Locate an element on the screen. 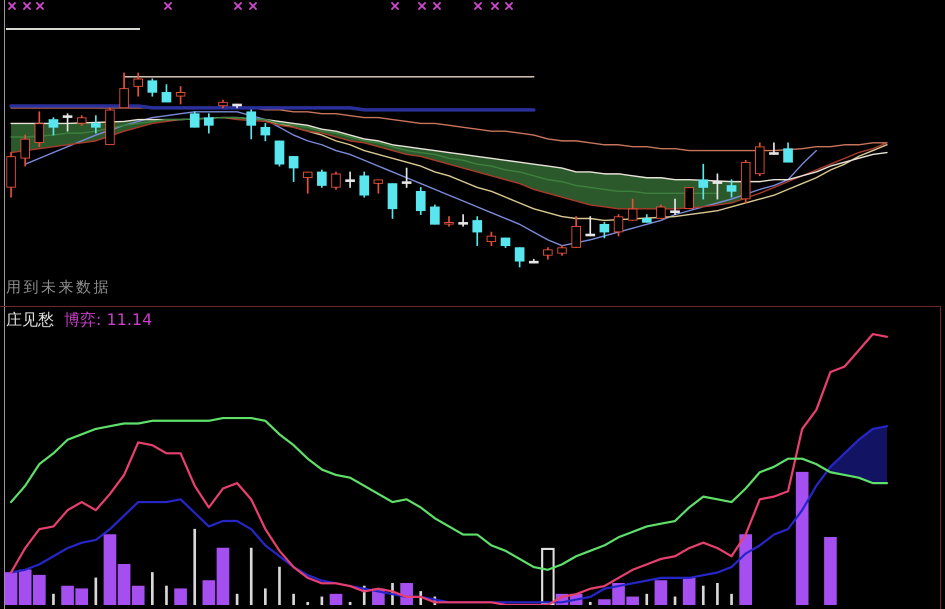 Image resolution: width=945 pixels, height=609 pixels. text: 博弈: 11.14 is located at coordinates (108, 320).